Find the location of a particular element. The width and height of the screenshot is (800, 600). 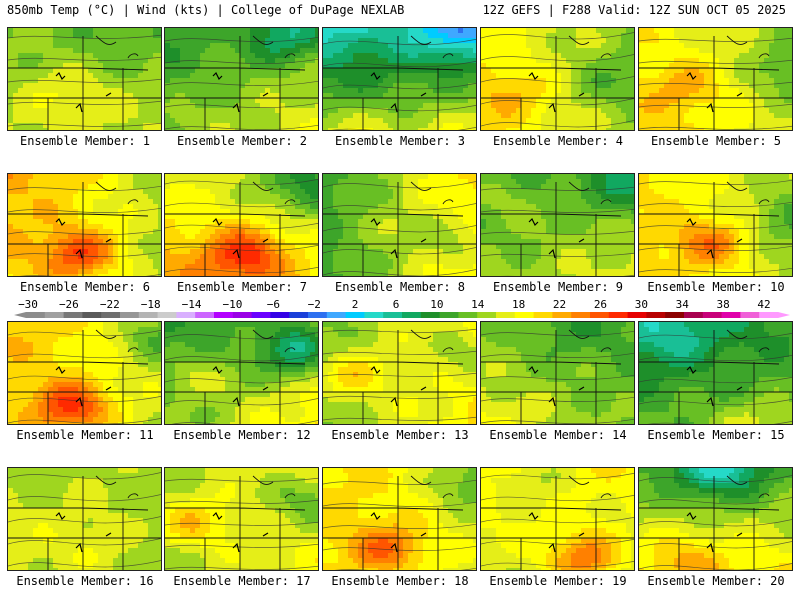

ensemble-member-label: Ensemble Member: 3 is located at coordinates (400, 141).